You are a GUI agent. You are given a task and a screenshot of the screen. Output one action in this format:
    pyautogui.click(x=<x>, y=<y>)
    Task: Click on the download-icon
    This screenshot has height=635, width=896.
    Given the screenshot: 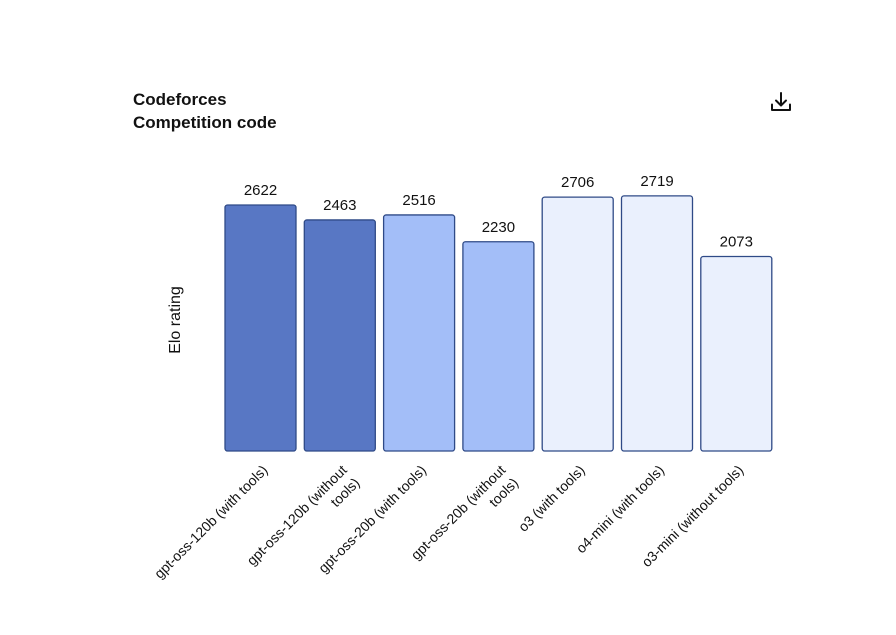 What is the action you would take?
    pyautogui.click(x=781, y=102)
    